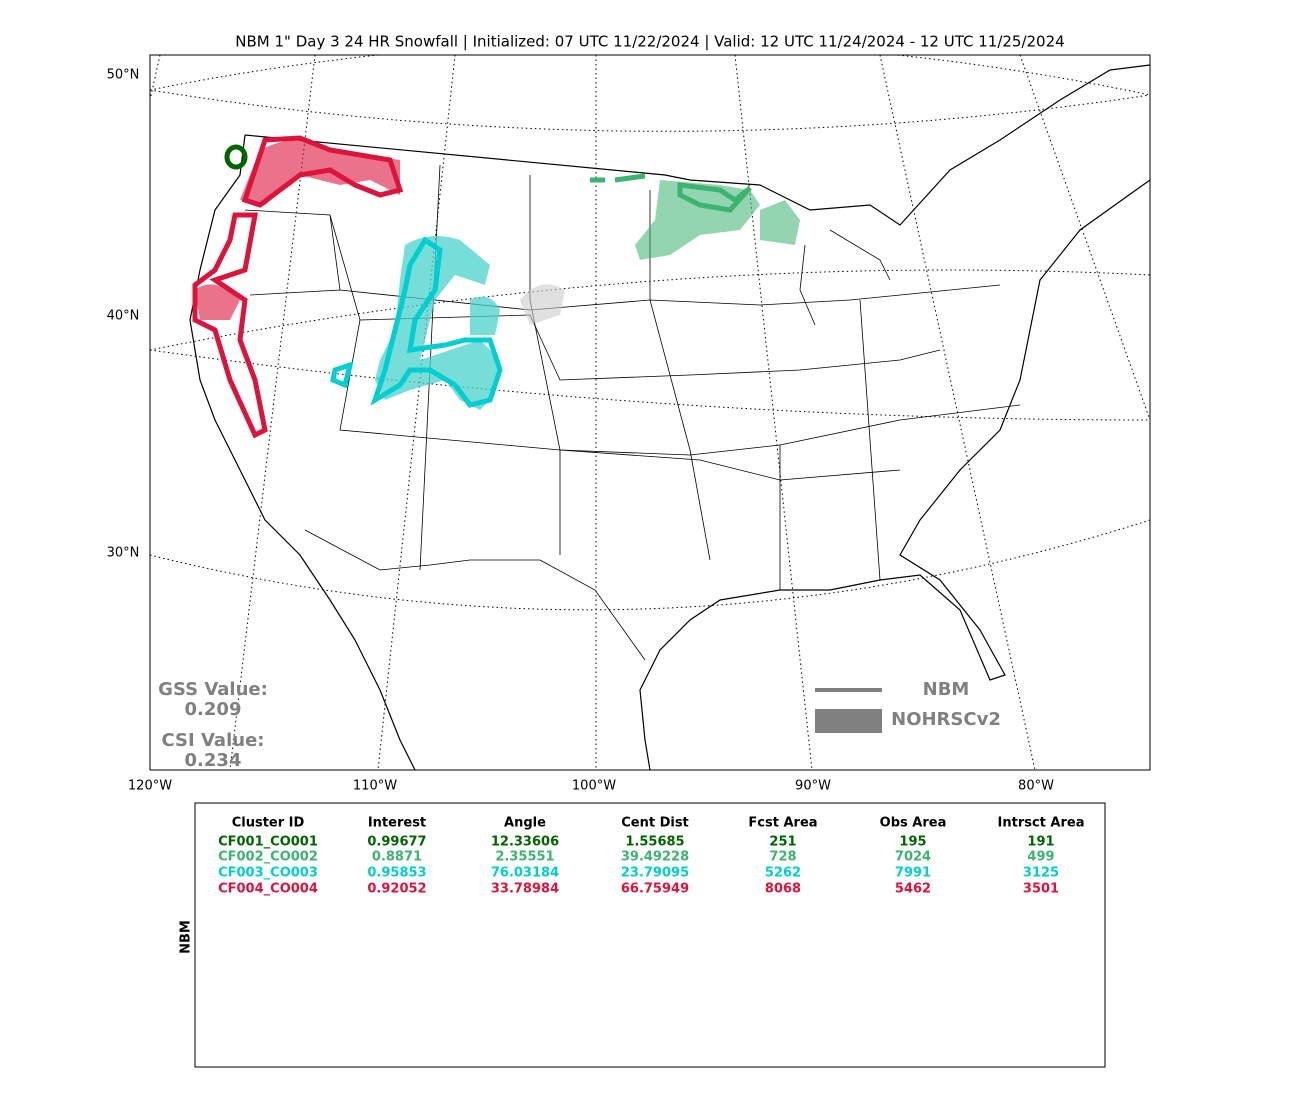 Image resolution: width=1300 pixels, height=1100 pixels. Describe the element at coordinates (913, 889) in the screenshot. I see `table-cell: 5462` at that location.